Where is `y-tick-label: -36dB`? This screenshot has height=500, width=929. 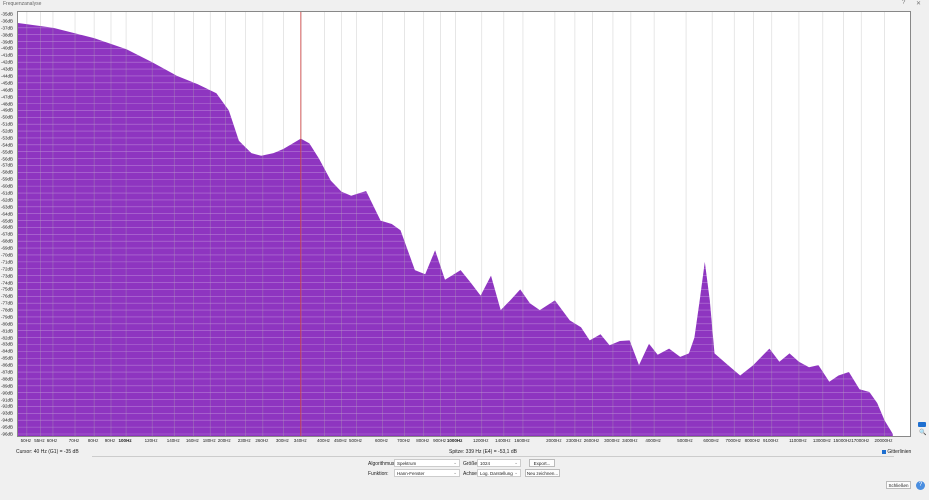
y-tick-label: -36dB is located at coordinates (7, 21).